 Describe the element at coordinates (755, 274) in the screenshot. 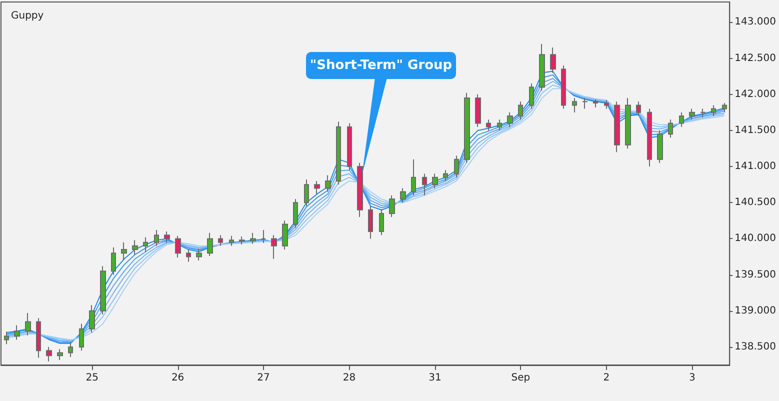

I see `y-tick-label: 139.500` at that location.